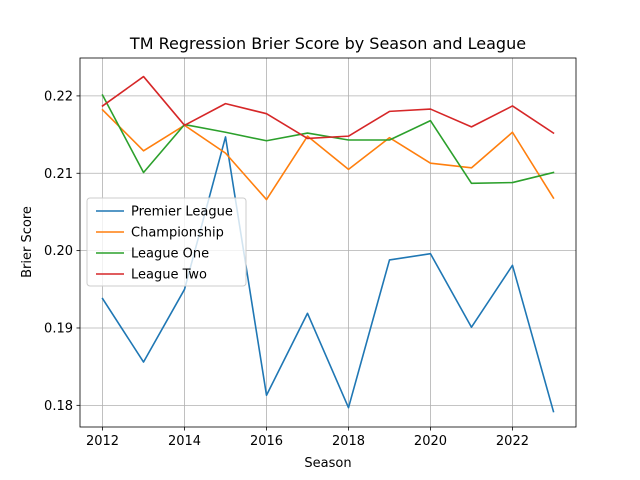 The height and width of the screenshot is (480, 640). Describe the element at coordinates (58, 406) in the screenshot. I see `y-tick-label: 0.18` at that location.